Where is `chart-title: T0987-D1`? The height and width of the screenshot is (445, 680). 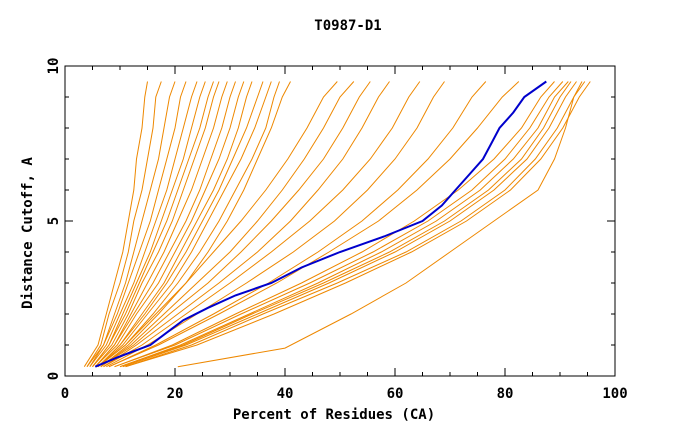 chart-title: T0987-D1 is located at coordinates (347, 26).